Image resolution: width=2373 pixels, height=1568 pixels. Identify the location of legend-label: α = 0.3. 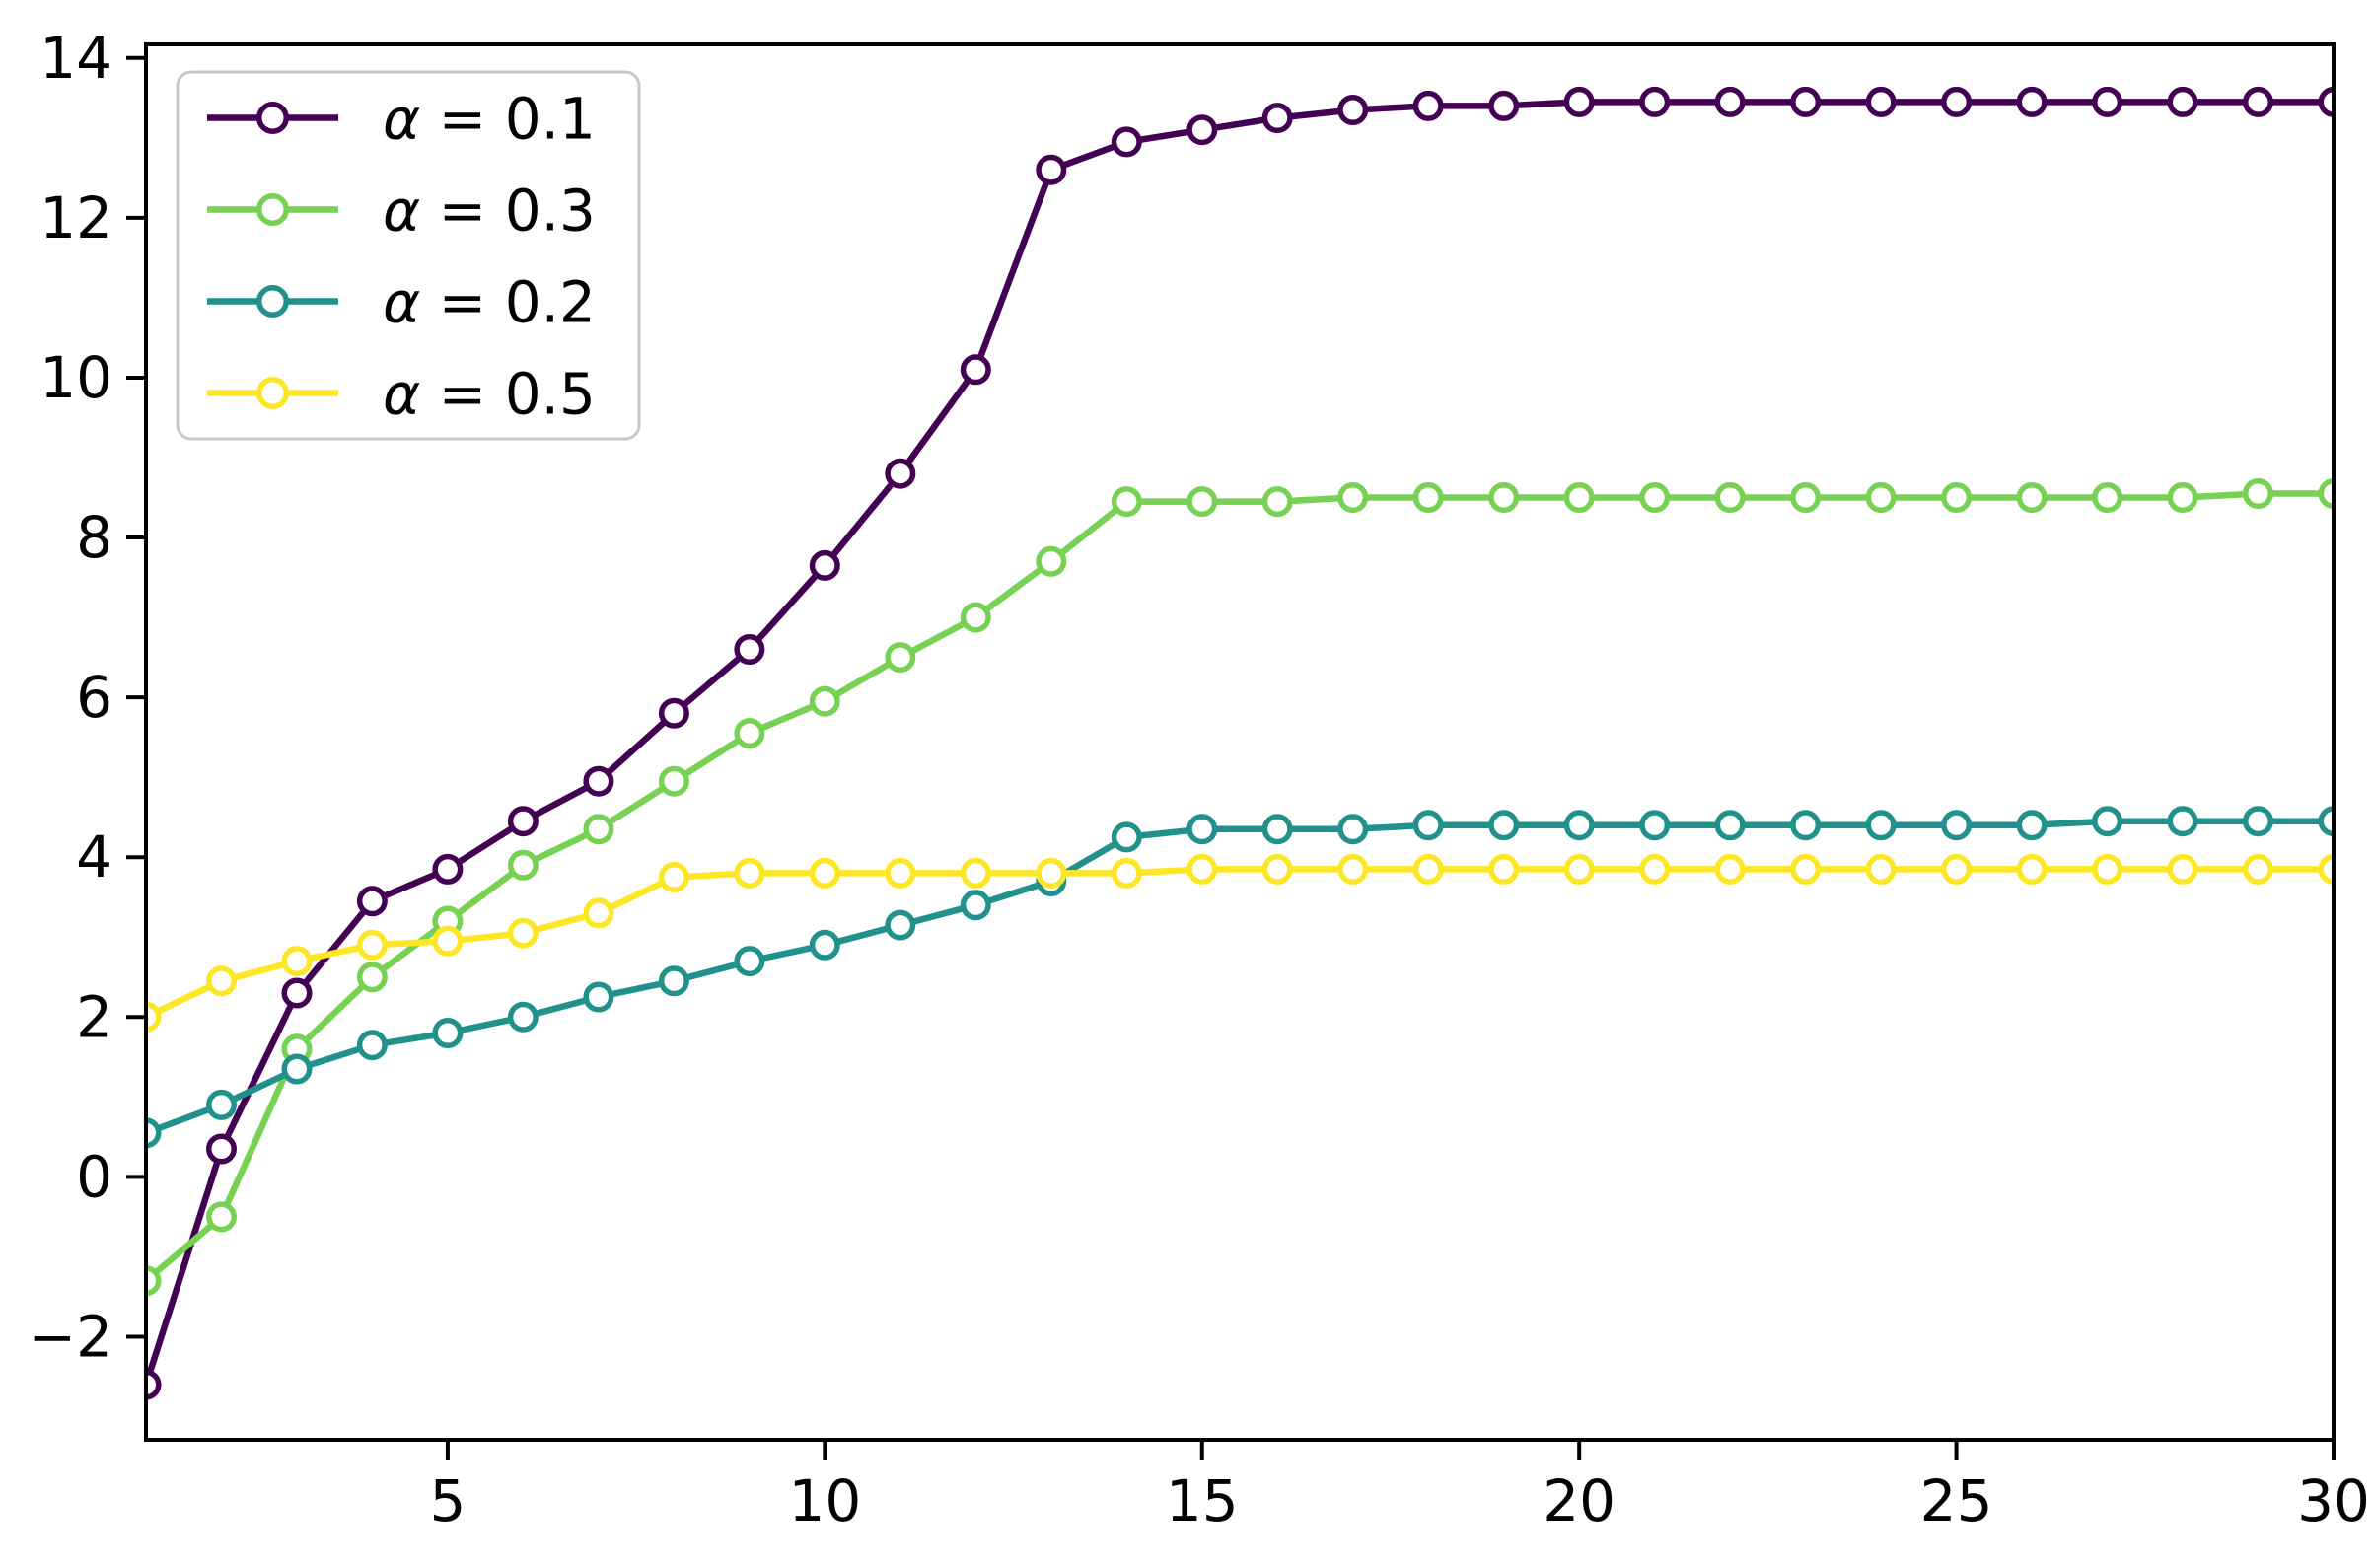
(489, 211).